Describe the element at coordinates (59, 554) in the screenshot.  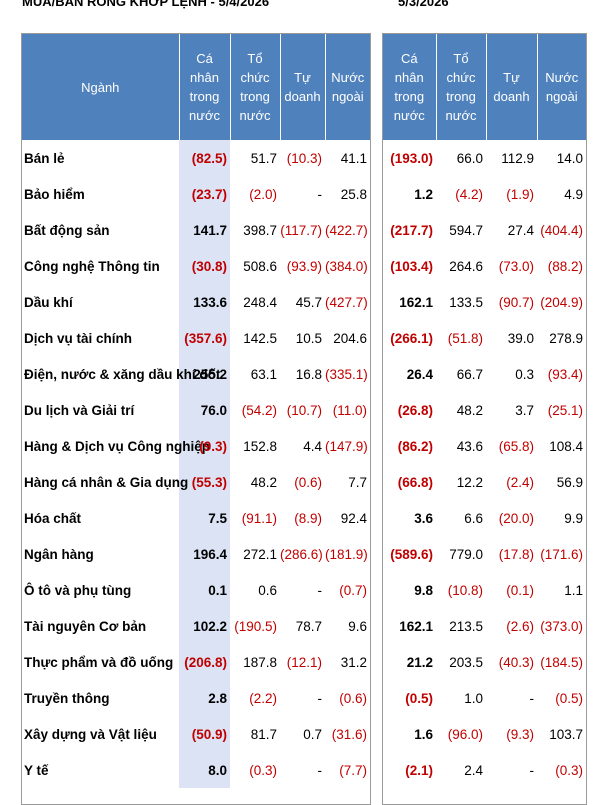
I see `sector-name: Ngân hàng` at that location.